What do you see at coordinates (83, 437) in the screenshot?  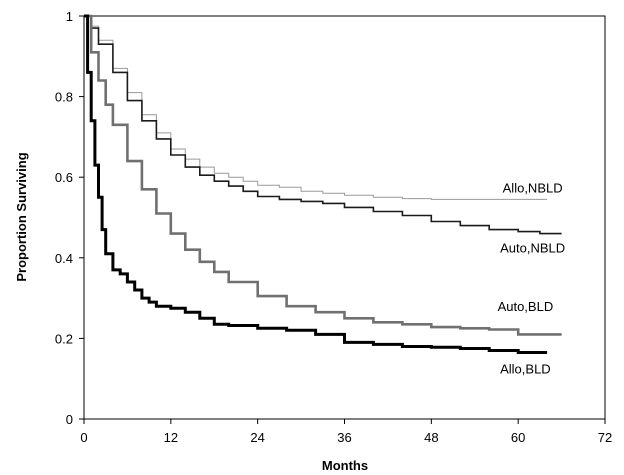 I see `x-tick-label: 0` at bounding box center [83, 437].